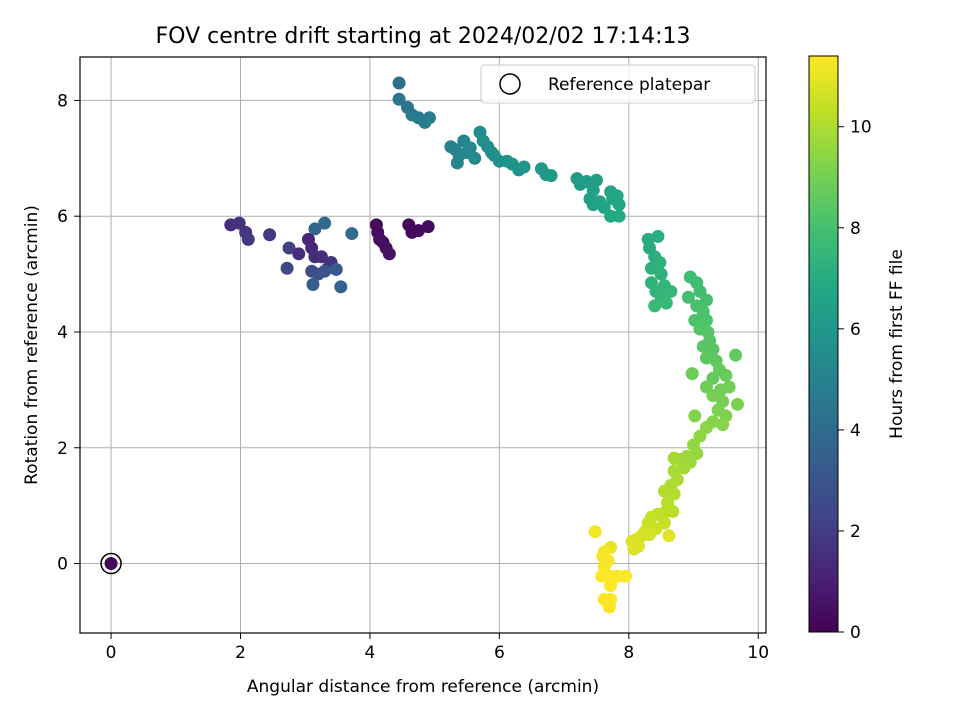 The image size is (960, 720). Describe the element at coordinates (240, 653) in the screenshot. I see `x-tick-label: 2` at that location.